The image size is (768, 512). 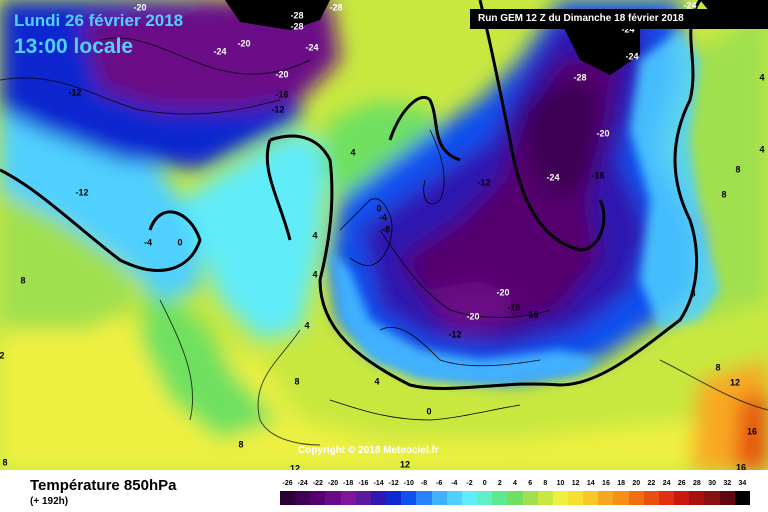 I want to click on cyan-tongue-central, so click(x=255, y=235).